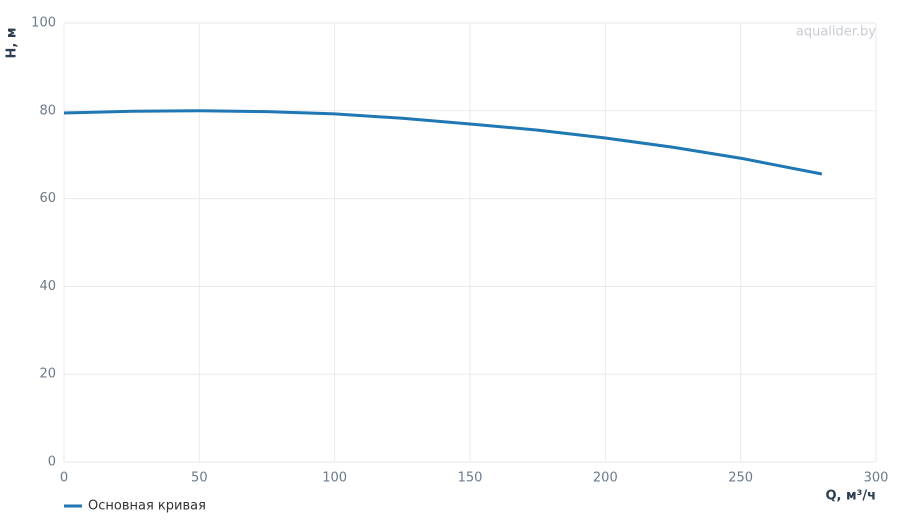 The width and height of the screenshot is (900, 520). I want to click on y-tick-label: 40, so click(47, 286).